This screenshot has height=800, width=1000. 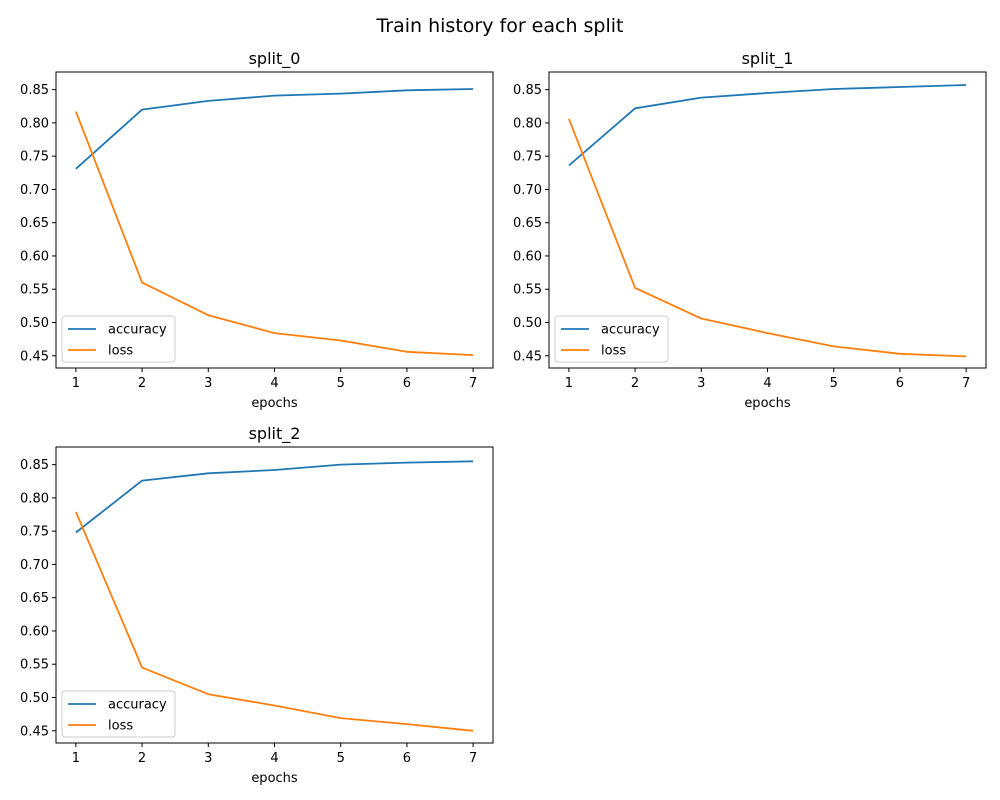 What do you see at coordinates (768, 59) in the screenshot?
I see `subplot-title: split_1` at bounding box center [768, 59].